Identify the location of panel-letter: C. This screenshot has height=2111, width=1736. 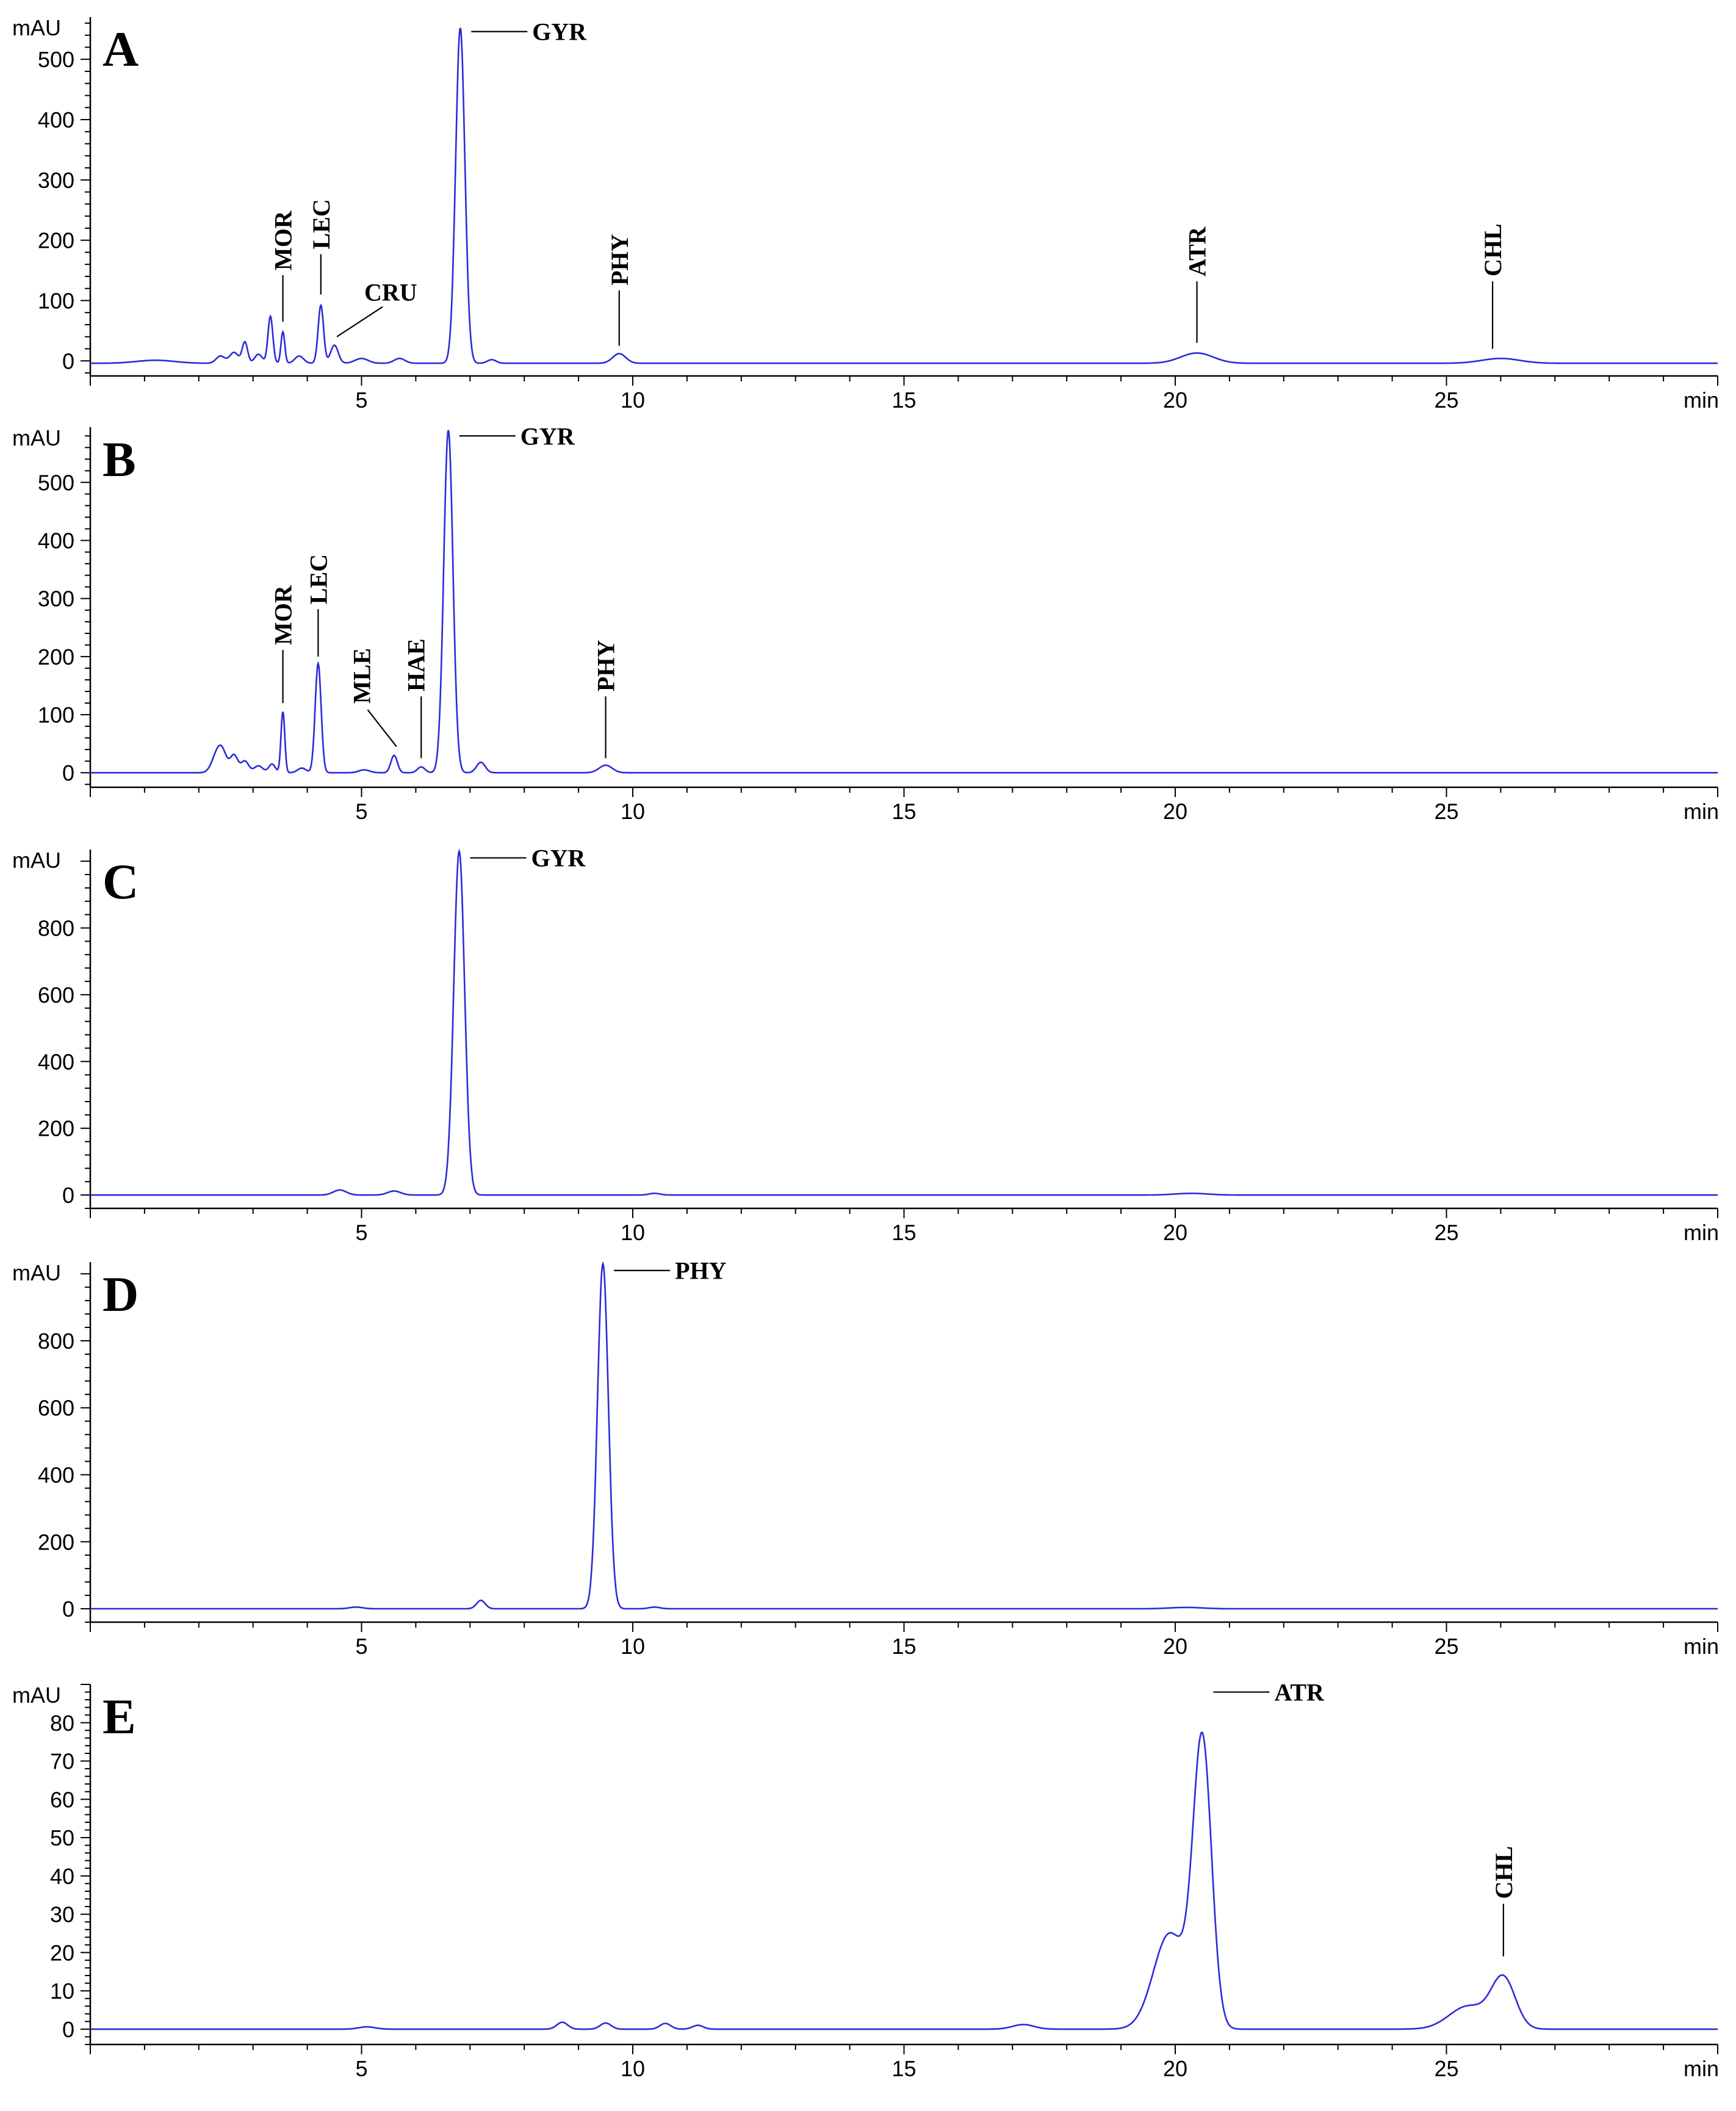
(121, 881).